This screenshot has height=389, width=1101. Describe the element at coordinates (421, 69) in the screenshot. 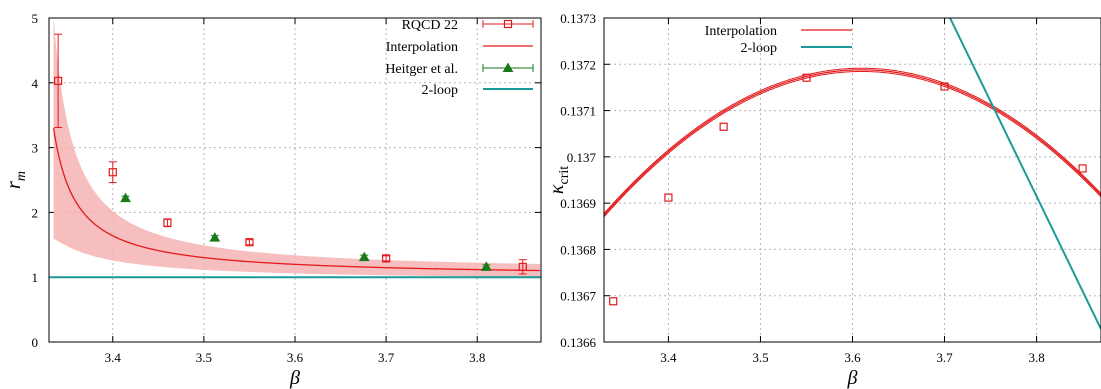

I see `legend-label: Heitger et al.` at that location.